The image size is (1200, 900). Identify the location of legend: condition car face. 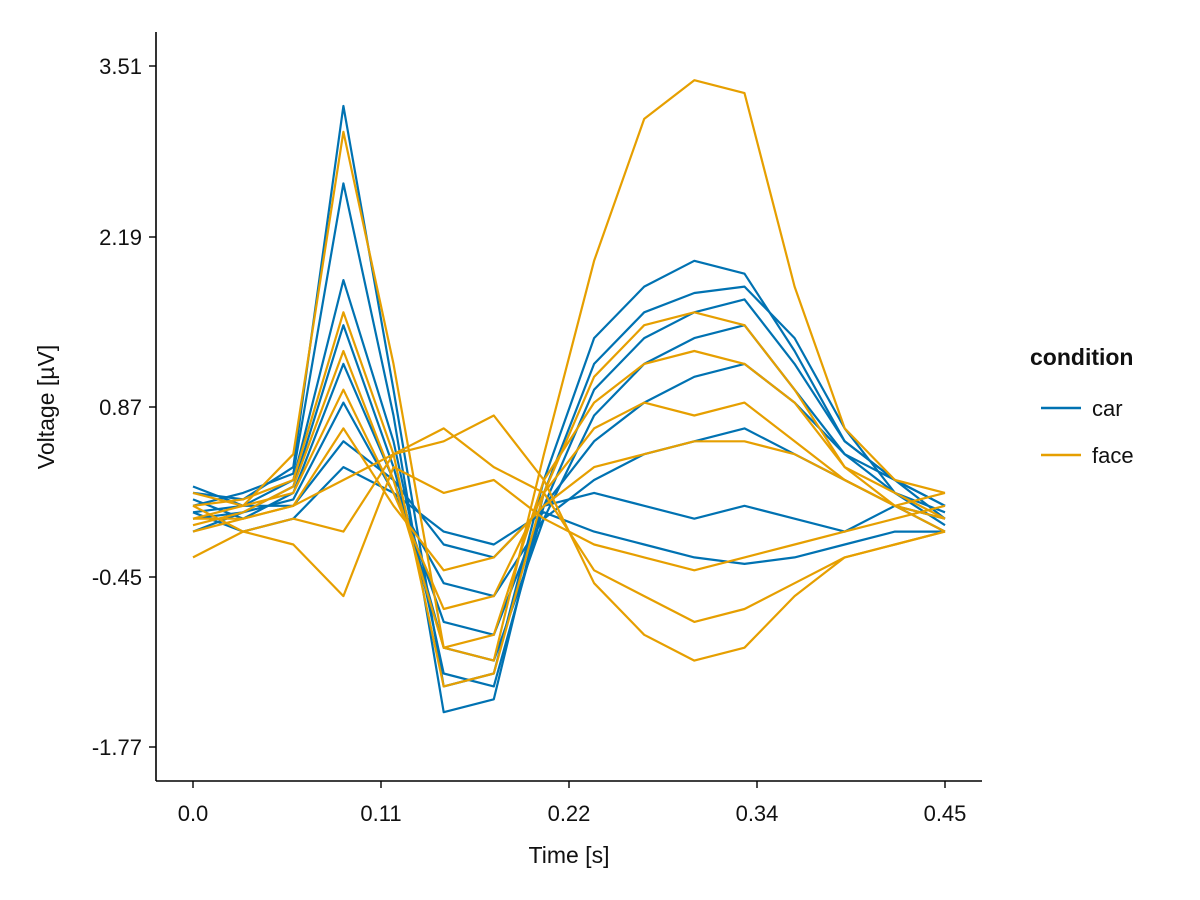
(1082, 406).